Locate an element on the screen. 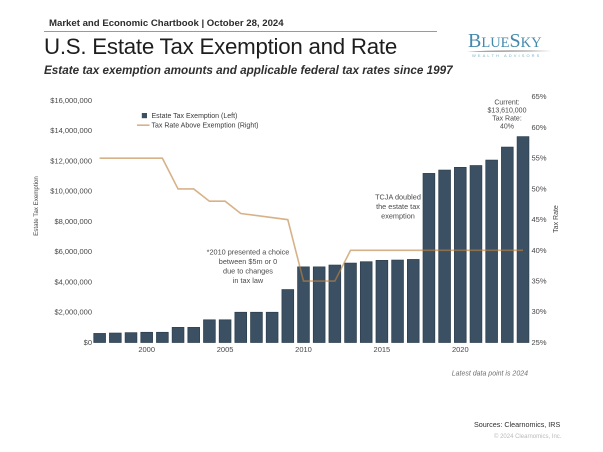 This screenshot has width=603, height=452. svg-text: Tax Rate is located at coordinates (556, 219).